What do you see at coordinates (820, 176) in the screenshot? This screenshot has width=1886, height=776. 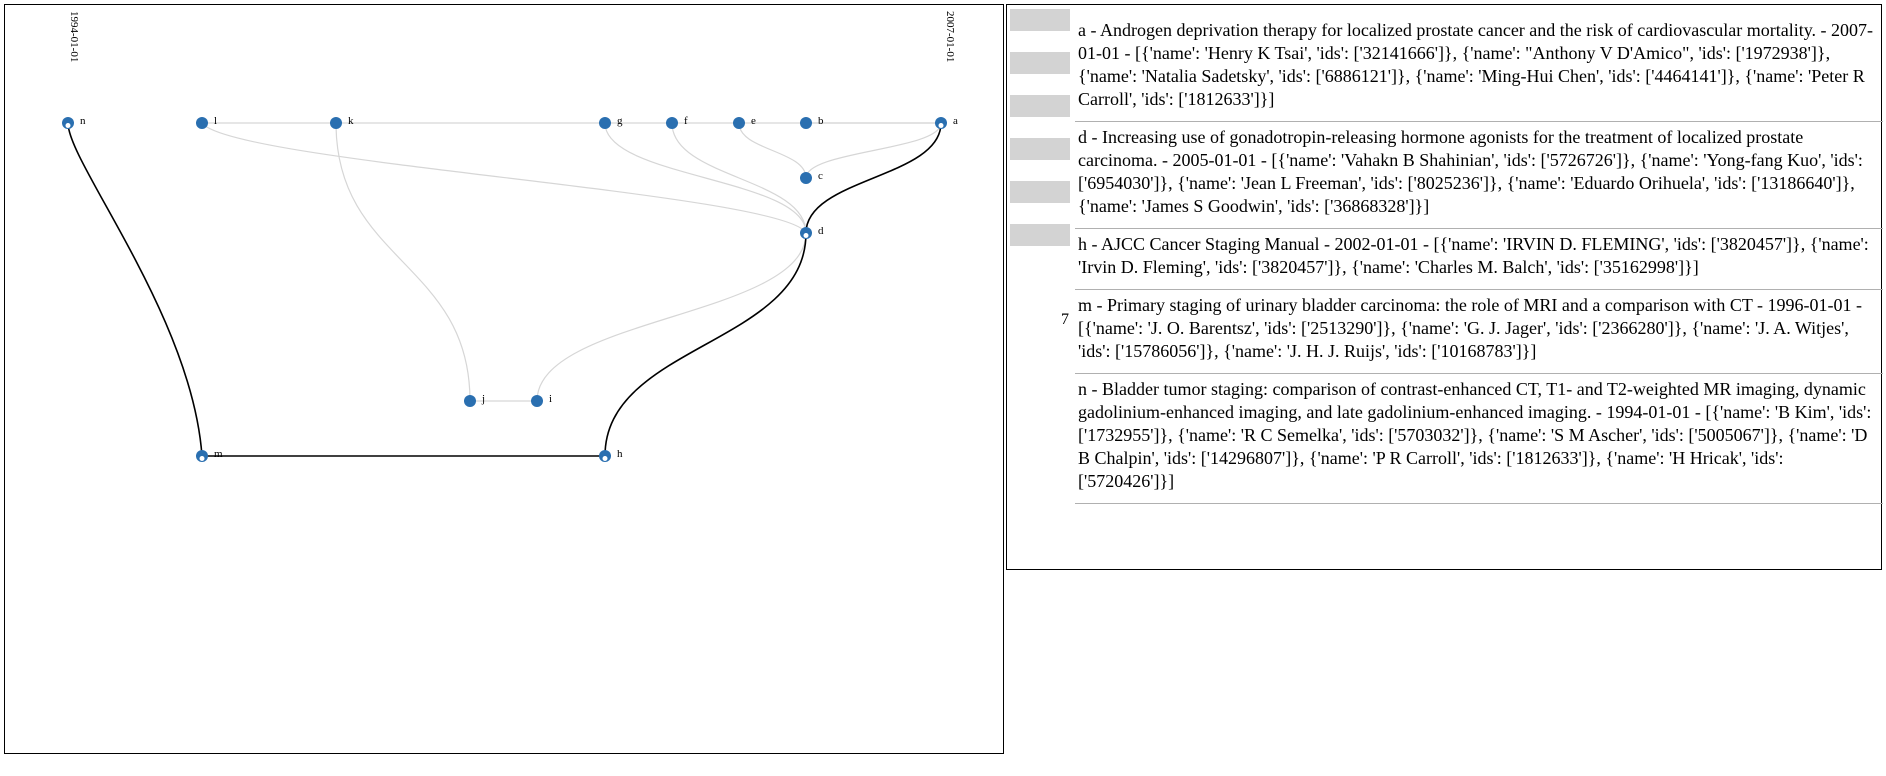 I see `node-c-label: c` at bounding box center [820, 176].